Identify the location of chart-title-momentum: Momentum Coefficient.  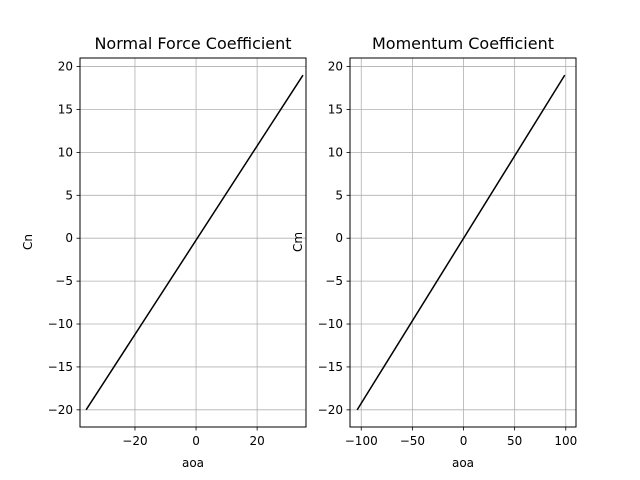
(463, 43).